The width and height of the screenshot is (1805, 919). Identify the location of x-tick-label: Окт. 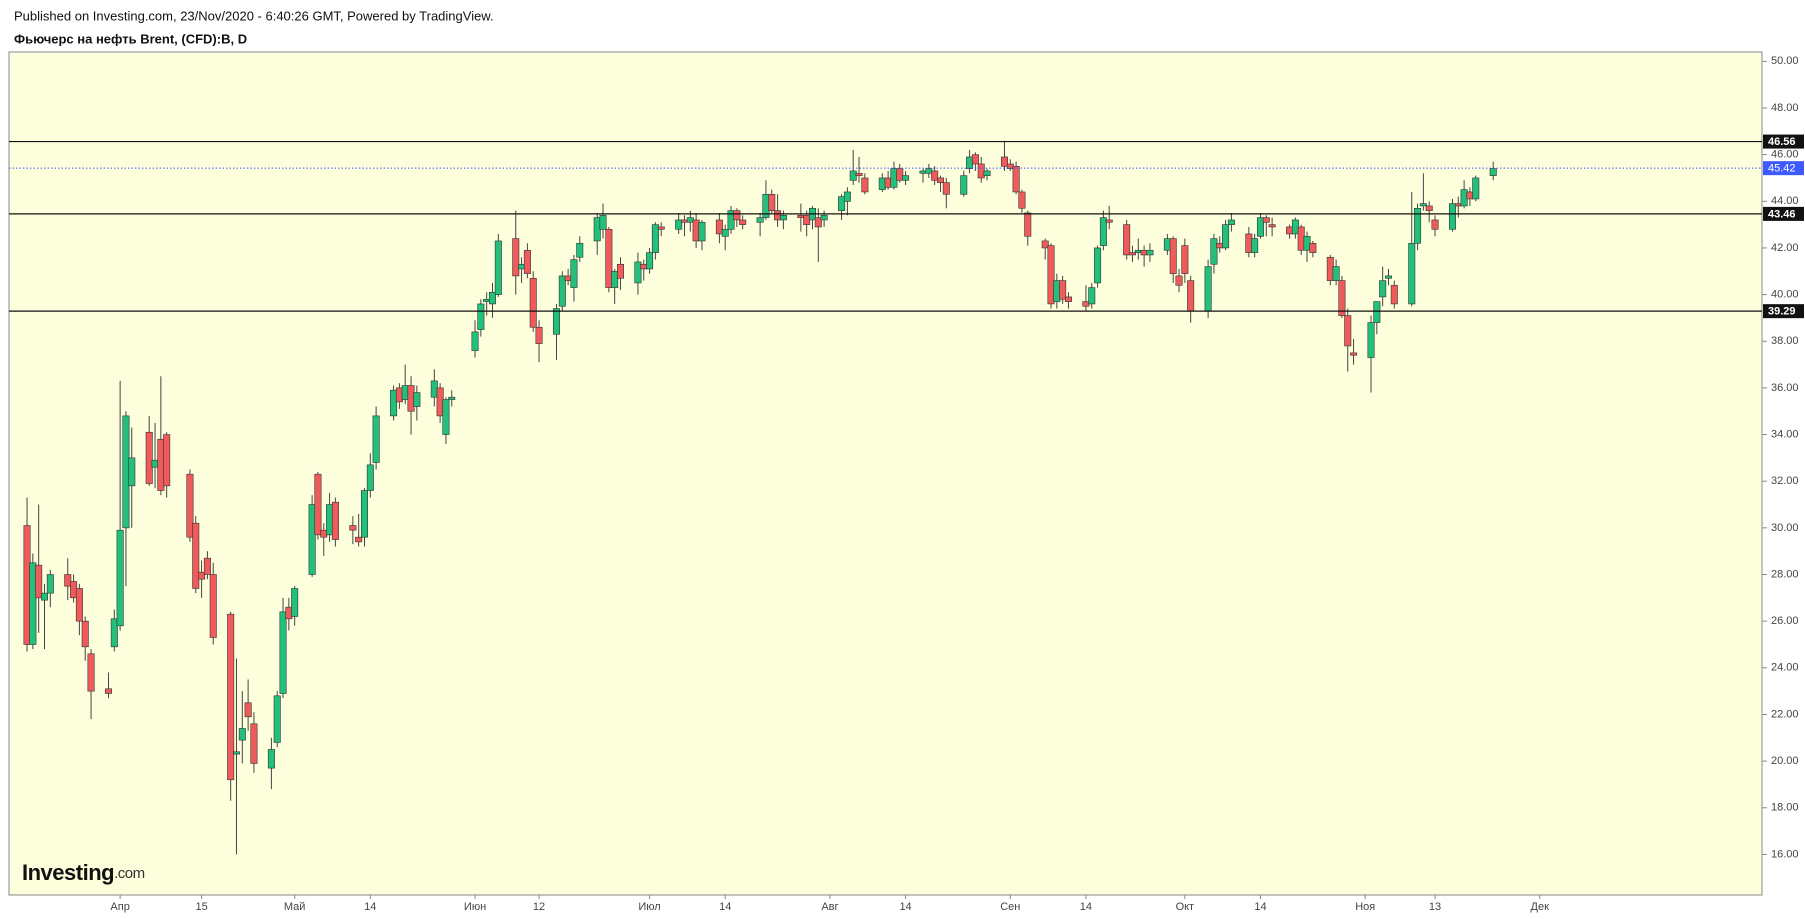
(1185, 907).